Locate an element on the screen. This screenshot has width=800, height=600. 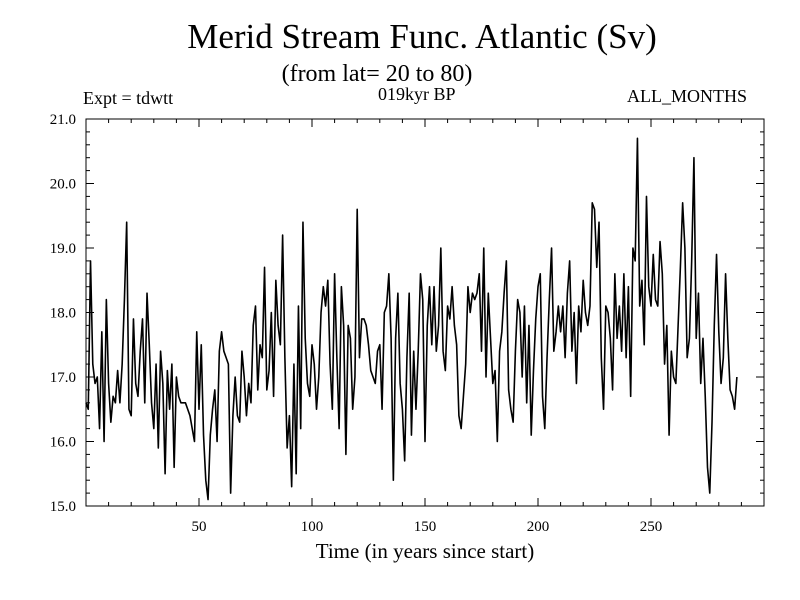
period-label: 019kyr BP is located at coordinates (417, 94).